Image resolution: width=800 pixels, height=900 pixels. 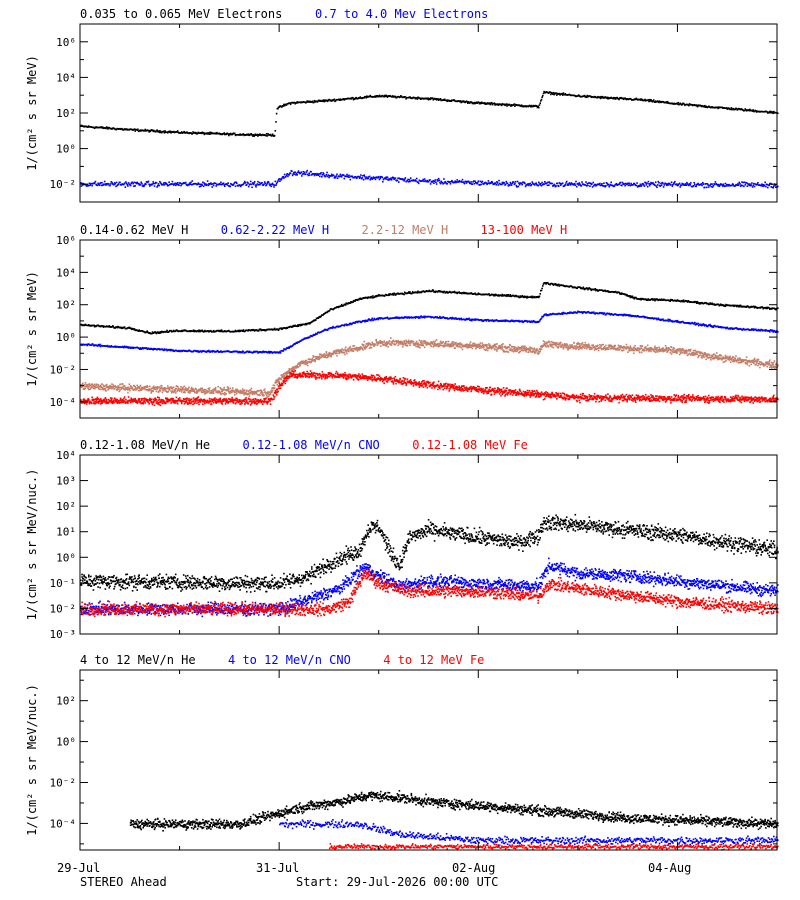 I want to click on y-tick-label: 10², so click(x=66, y=113).